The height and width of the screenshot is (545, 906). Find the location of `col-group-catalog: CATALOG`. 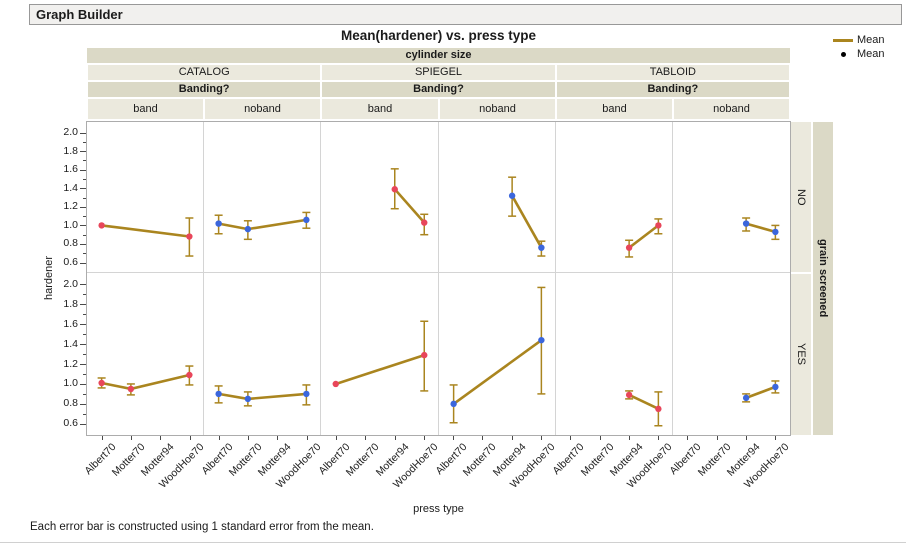

col-group-catalog: CATALOG is located at coordinates (204, 72).